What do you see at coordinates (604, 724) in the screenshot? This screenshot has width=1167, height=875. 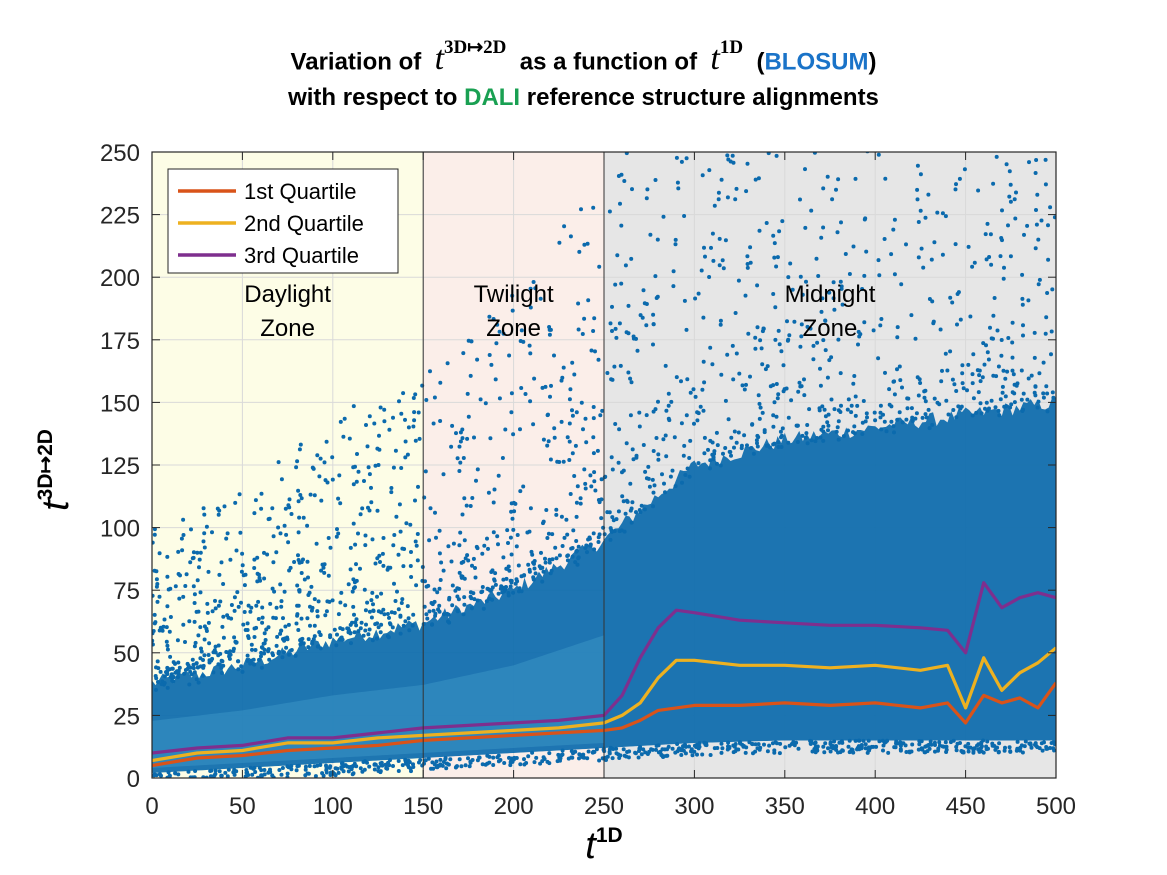 I see `series-line-q1` at bounding box center [604, 724].